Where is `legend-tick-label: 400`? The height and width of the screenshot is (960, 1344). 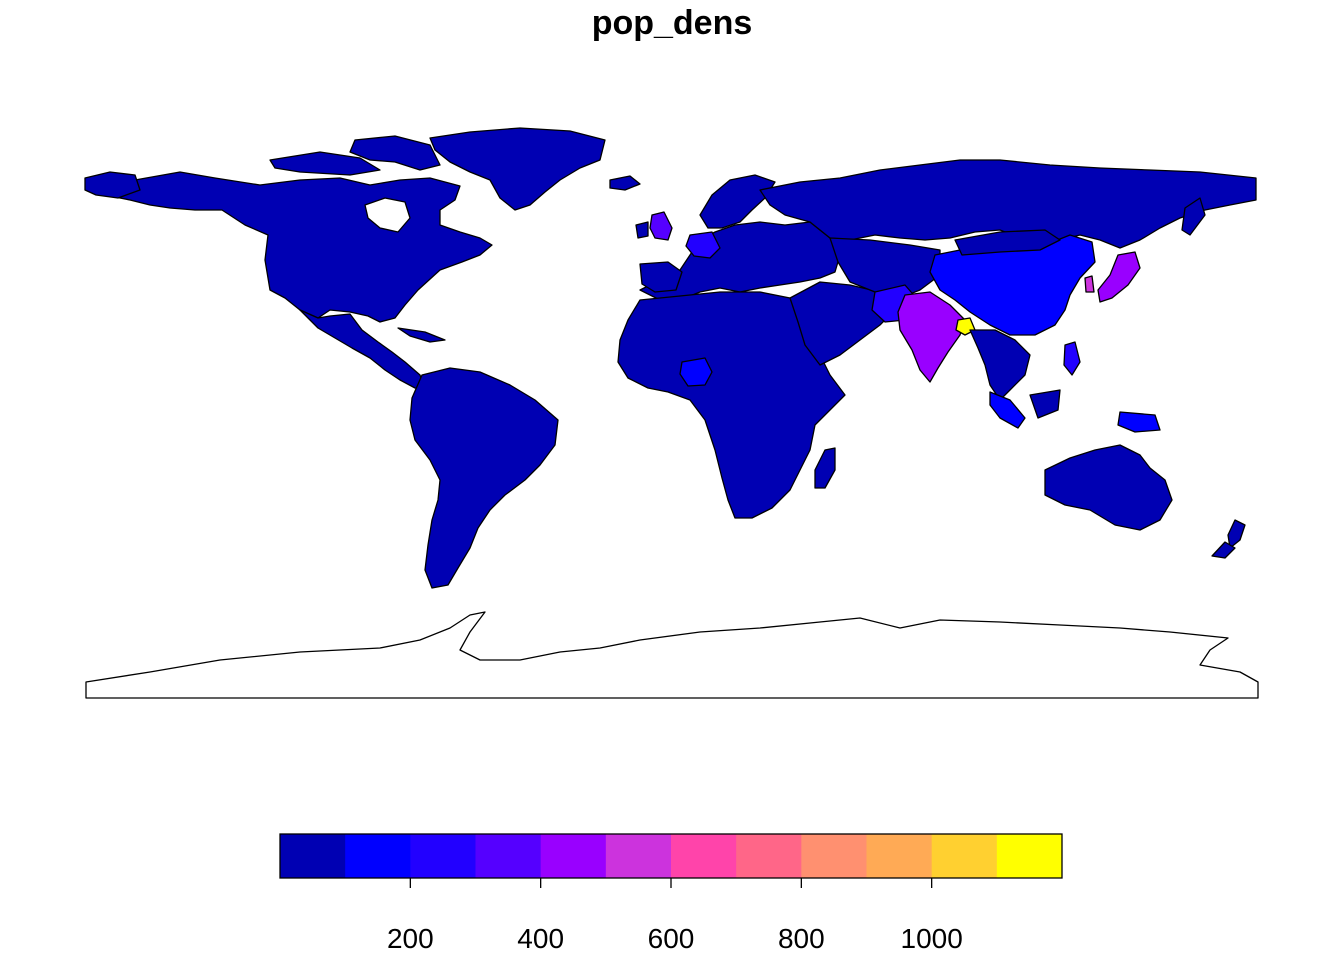
legend-tick-label: 400 is located at coordinates (540, 938).